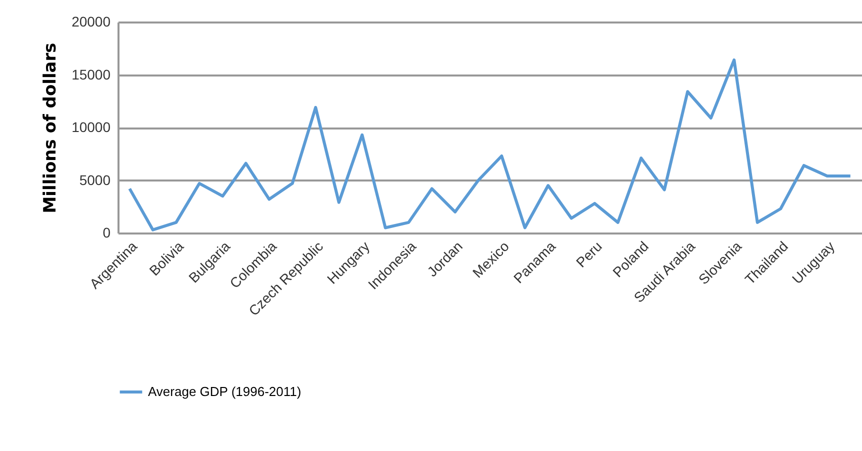 The image size is (862, 451). I want to click on y-tick-label: 20000, so click(91, 22).